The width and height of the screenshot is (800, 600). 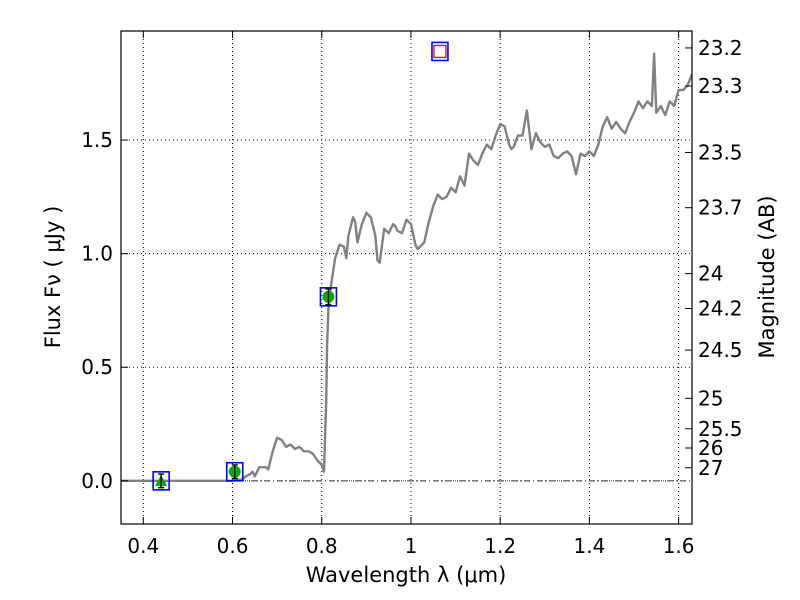 I want to click on detection-3-marker, so click(x=328, y=297).